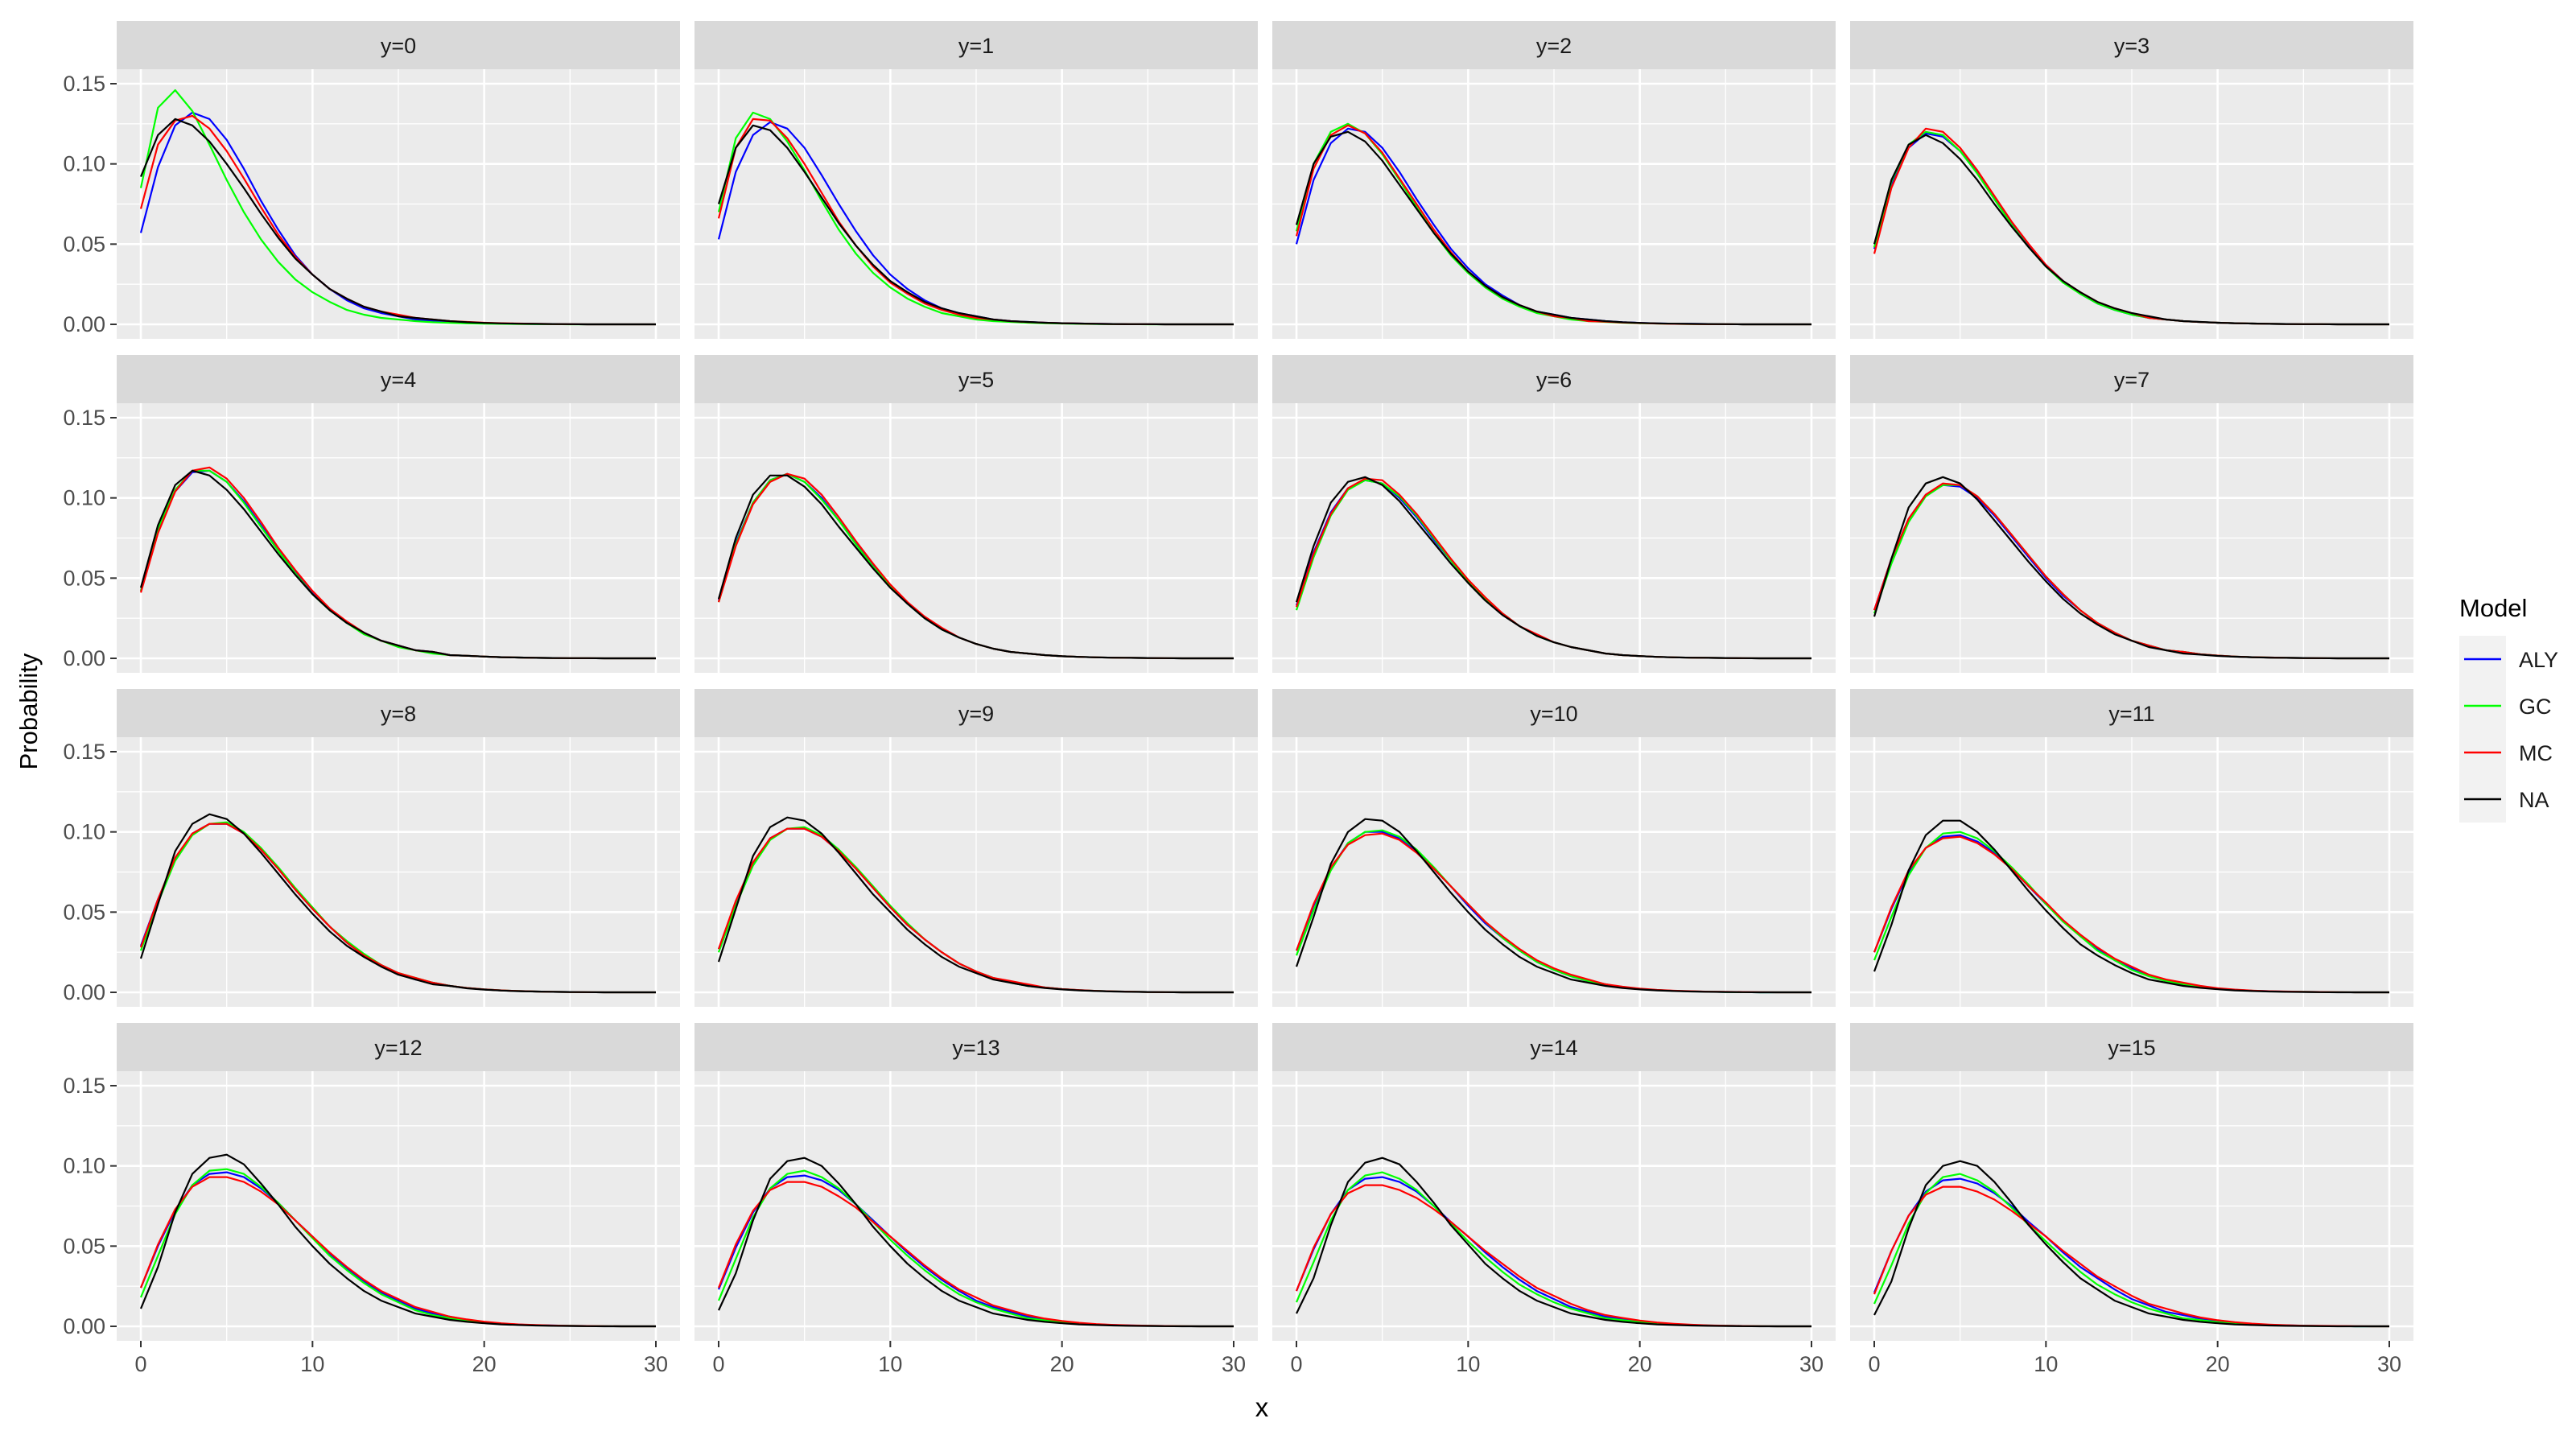 This screenshot has height=1439, width=2576. I want to click on facet-label: y=4, so click(398, 380).